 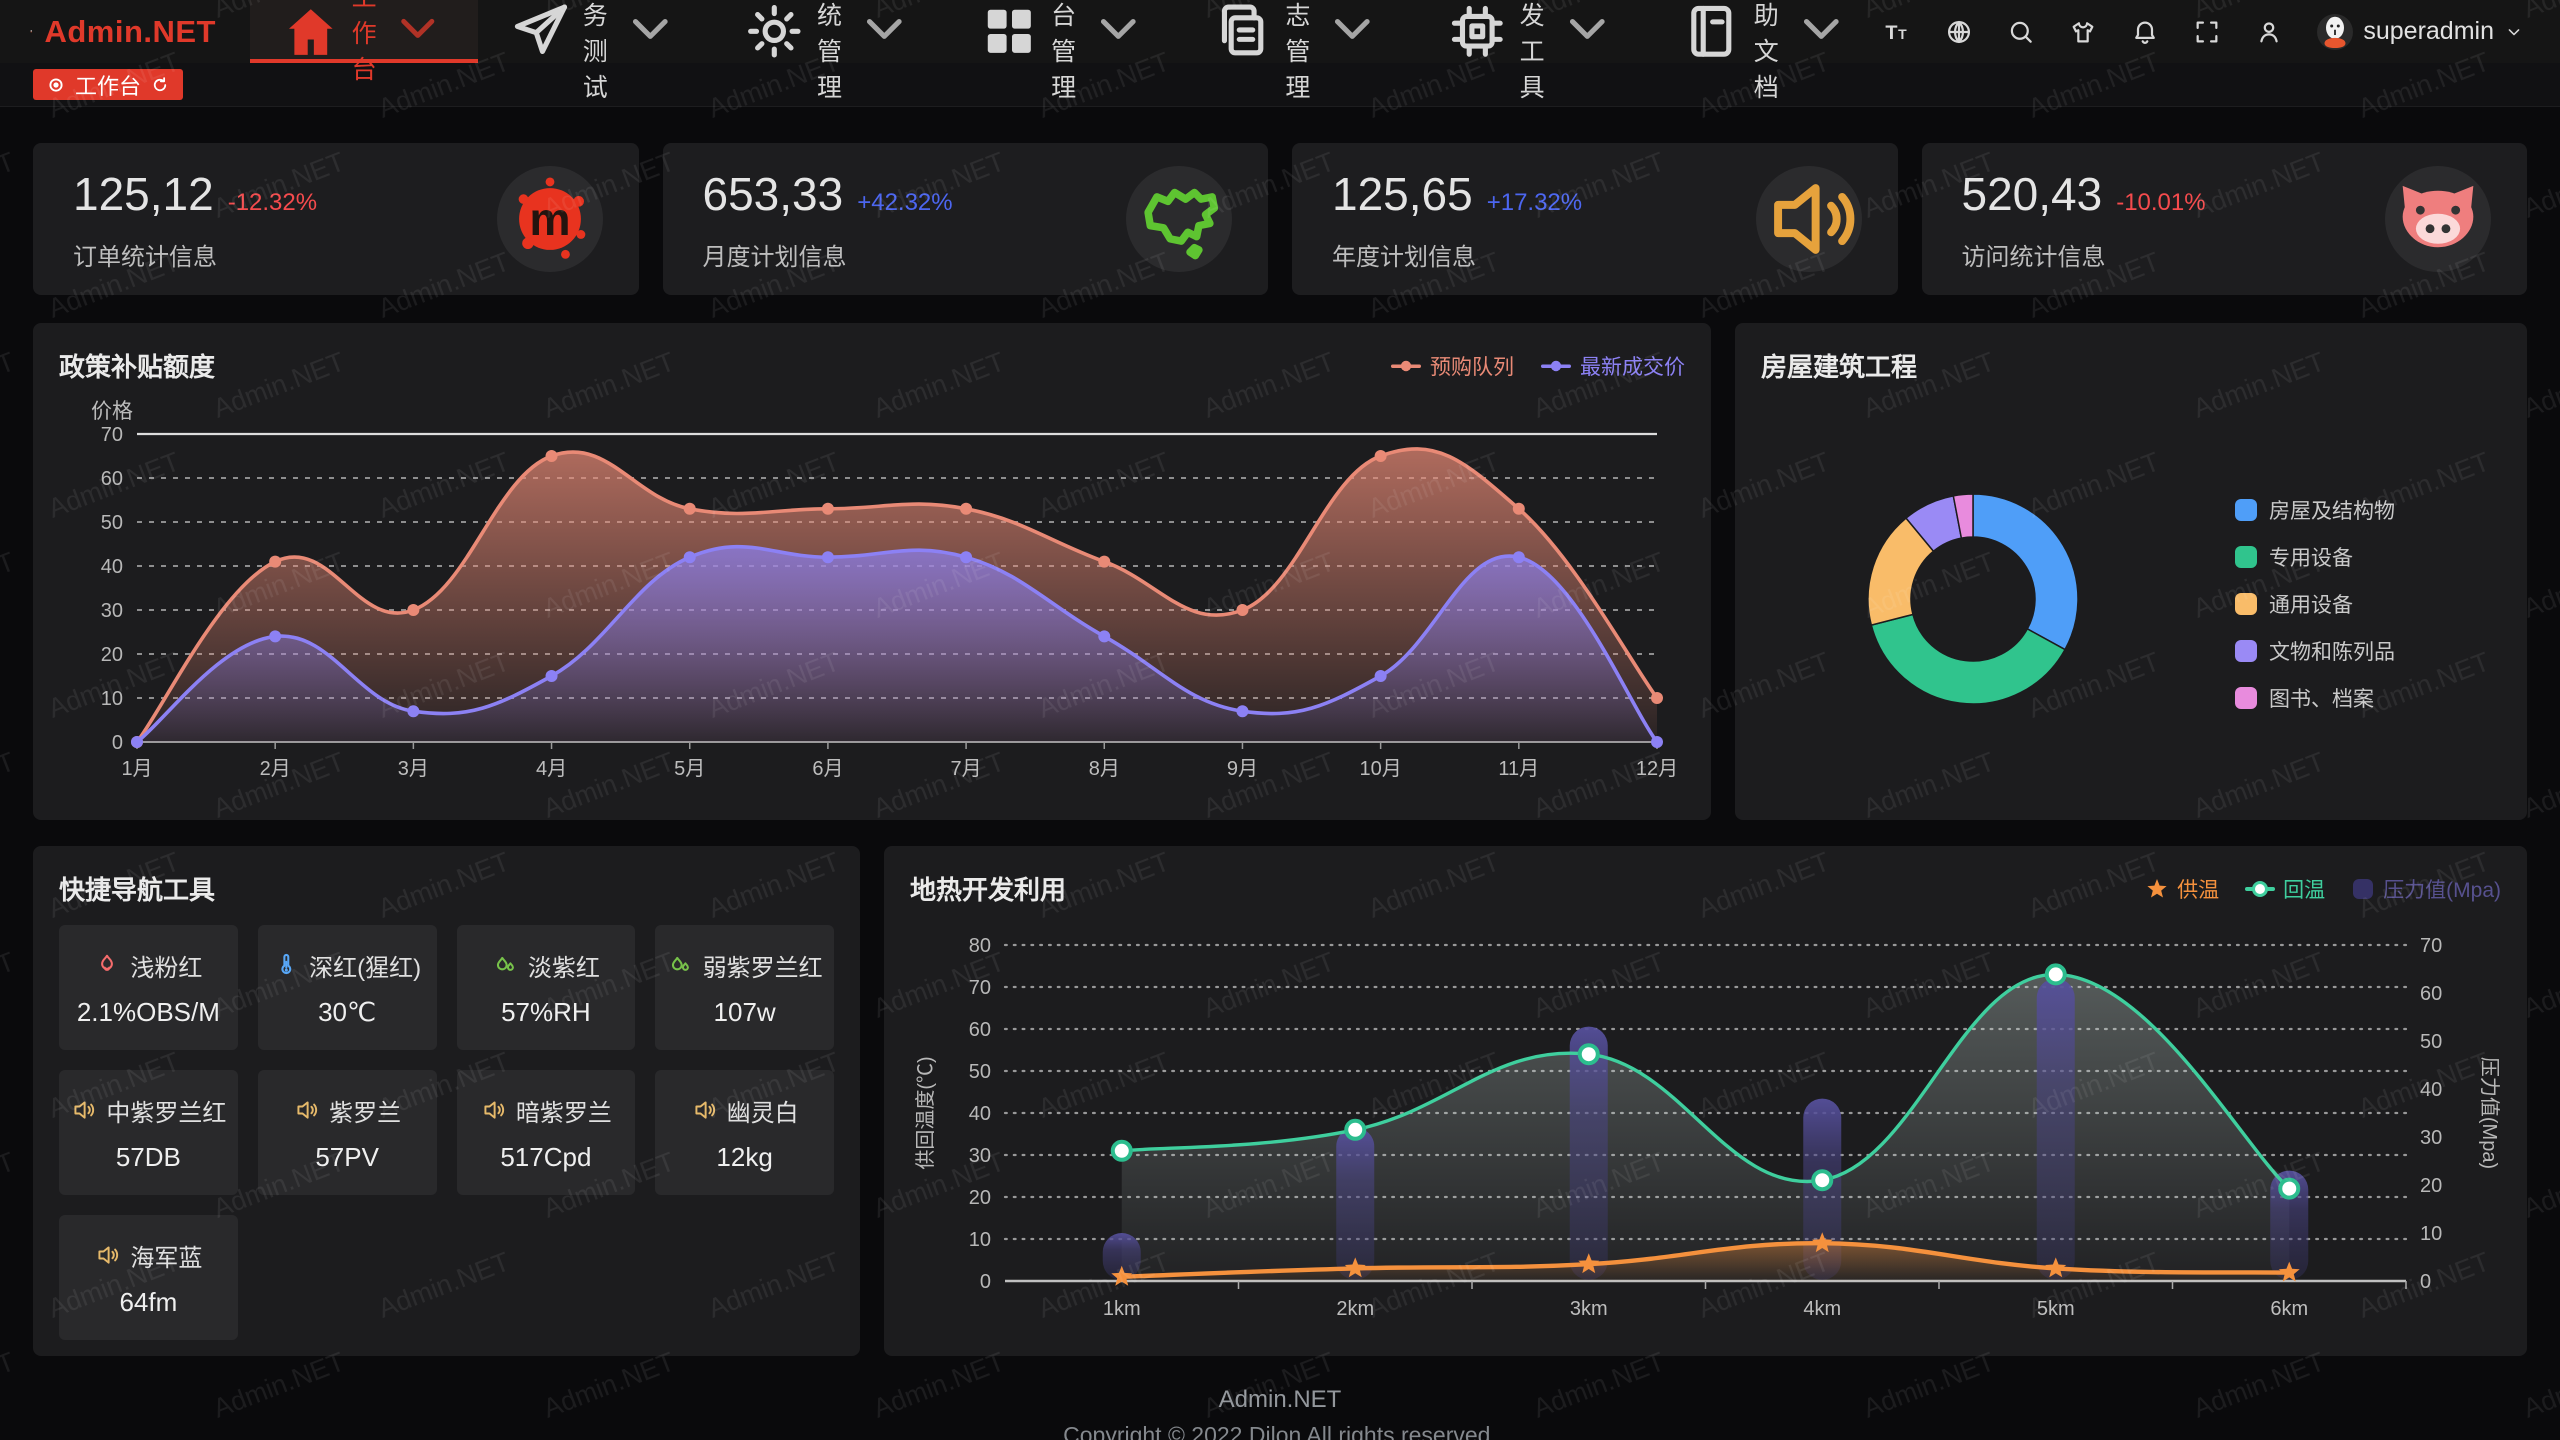 What do you see at coordinates (148, 987) in the screenshot?
I see `quick-nav-button-1: 浅粉红 2.1%OBS/M` at bounding box center [148, 987].